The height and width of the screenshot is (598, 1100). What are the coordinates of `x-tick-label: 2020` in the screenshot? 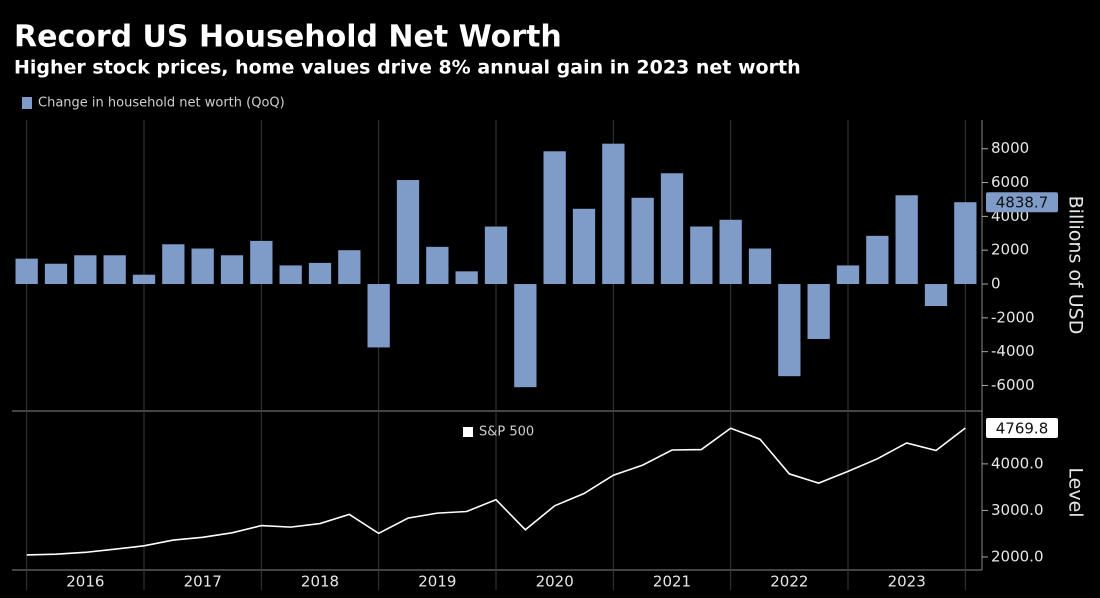 It's located at (555, 582).